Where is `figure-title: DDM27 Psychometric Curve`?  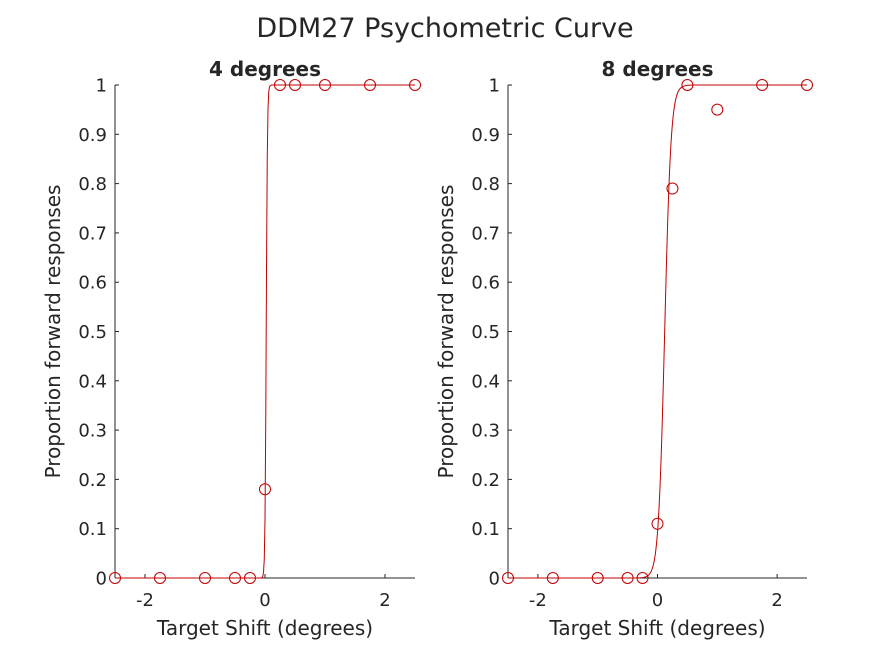 figure-title: DDM27 Psychometric Curve is located at coordinates (444, 28).